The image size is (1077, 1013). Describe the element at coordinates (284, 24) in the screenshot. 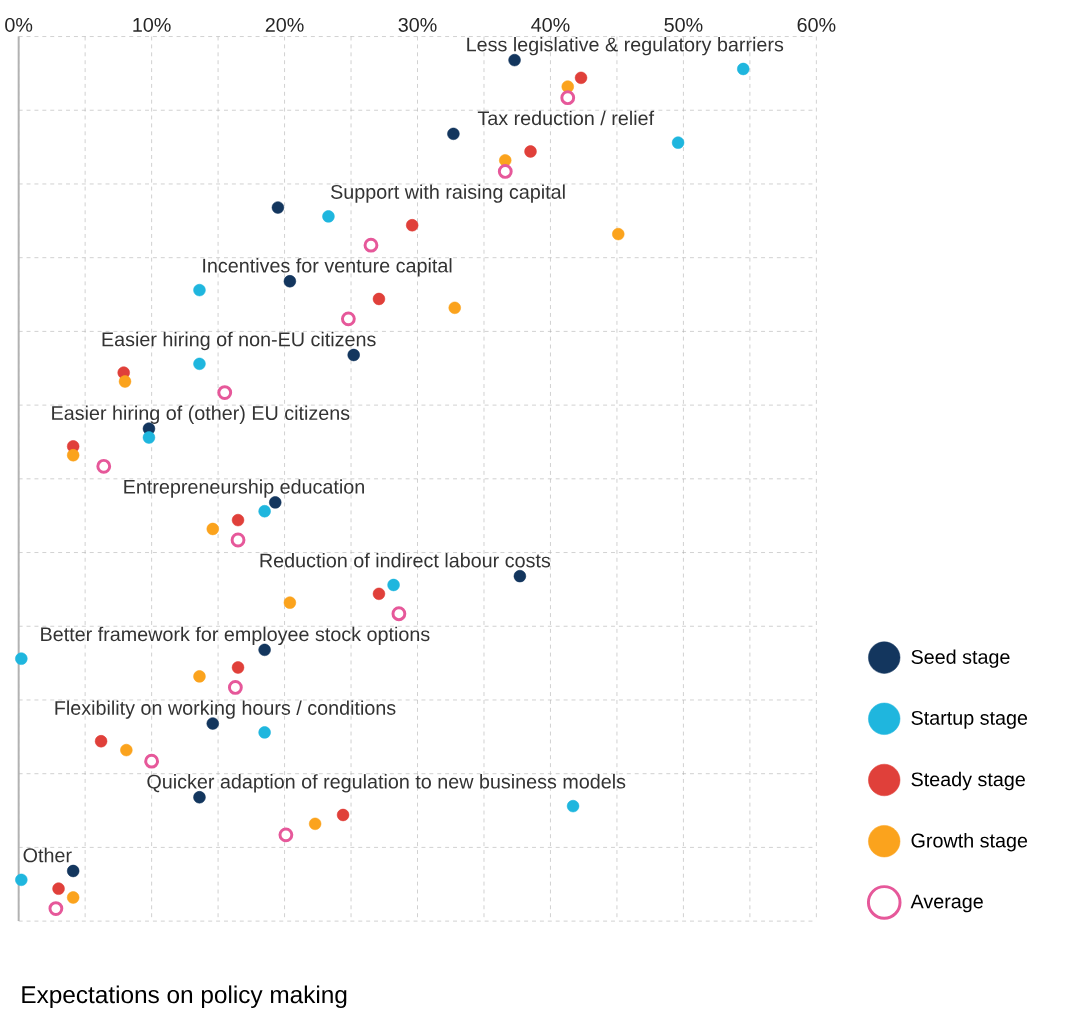

I see `x-tick-label: 20%` at that location.